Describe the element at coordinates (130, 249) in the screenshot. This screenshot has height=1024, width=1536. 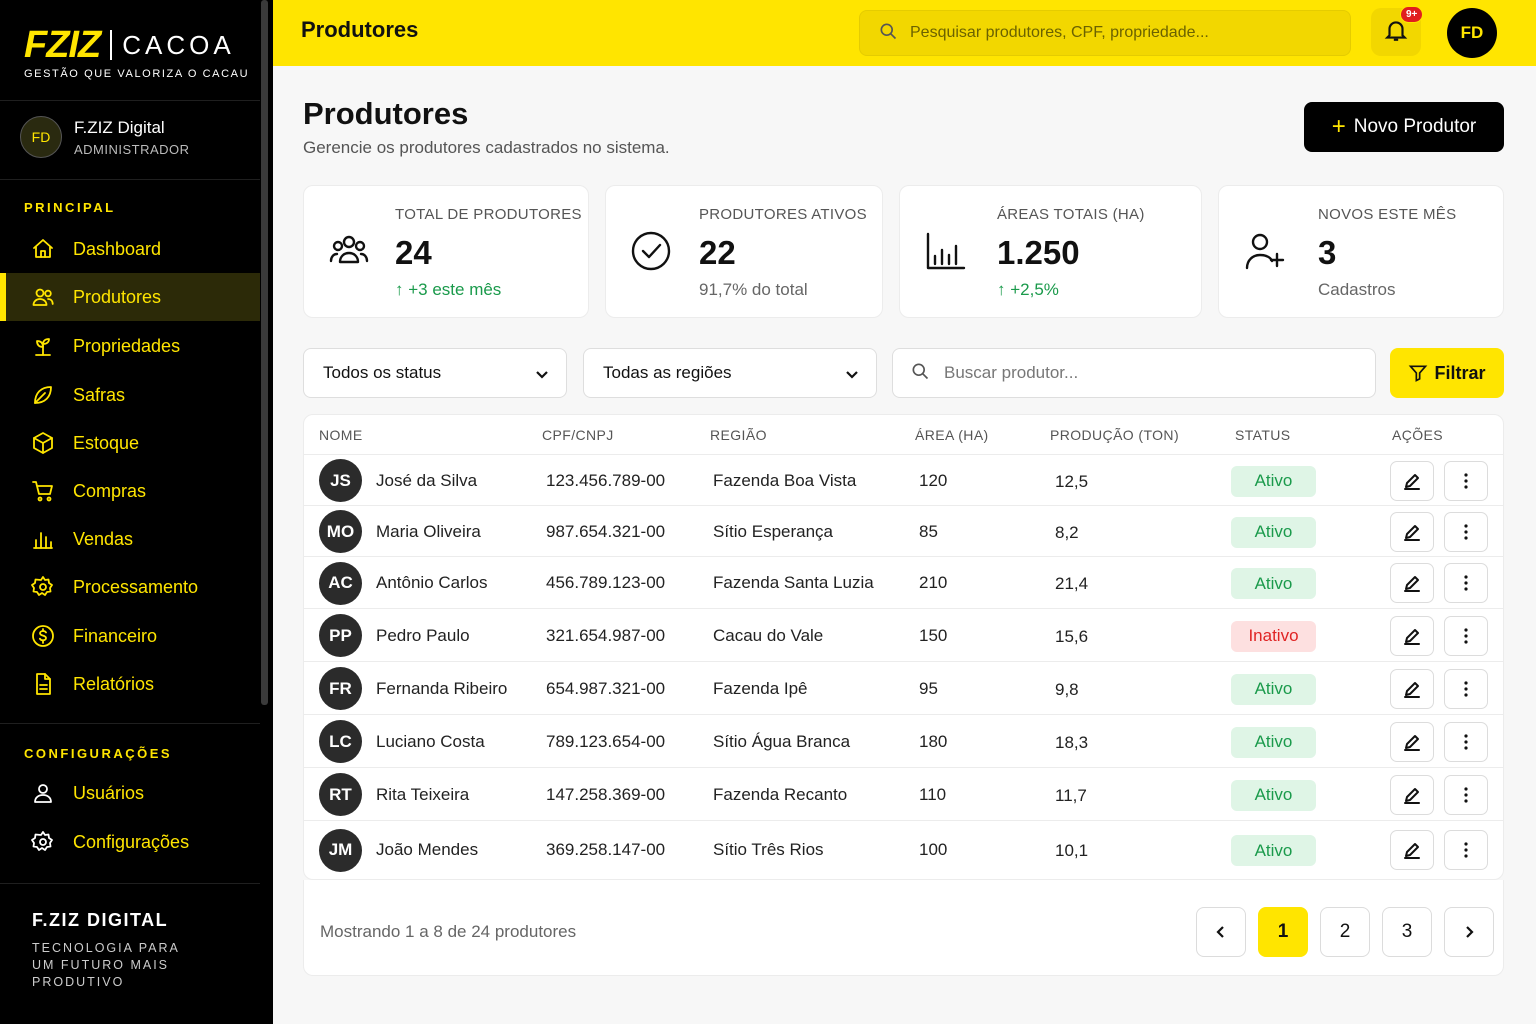
I see `sidebar-item-dashboard: Dashboard` at that location.